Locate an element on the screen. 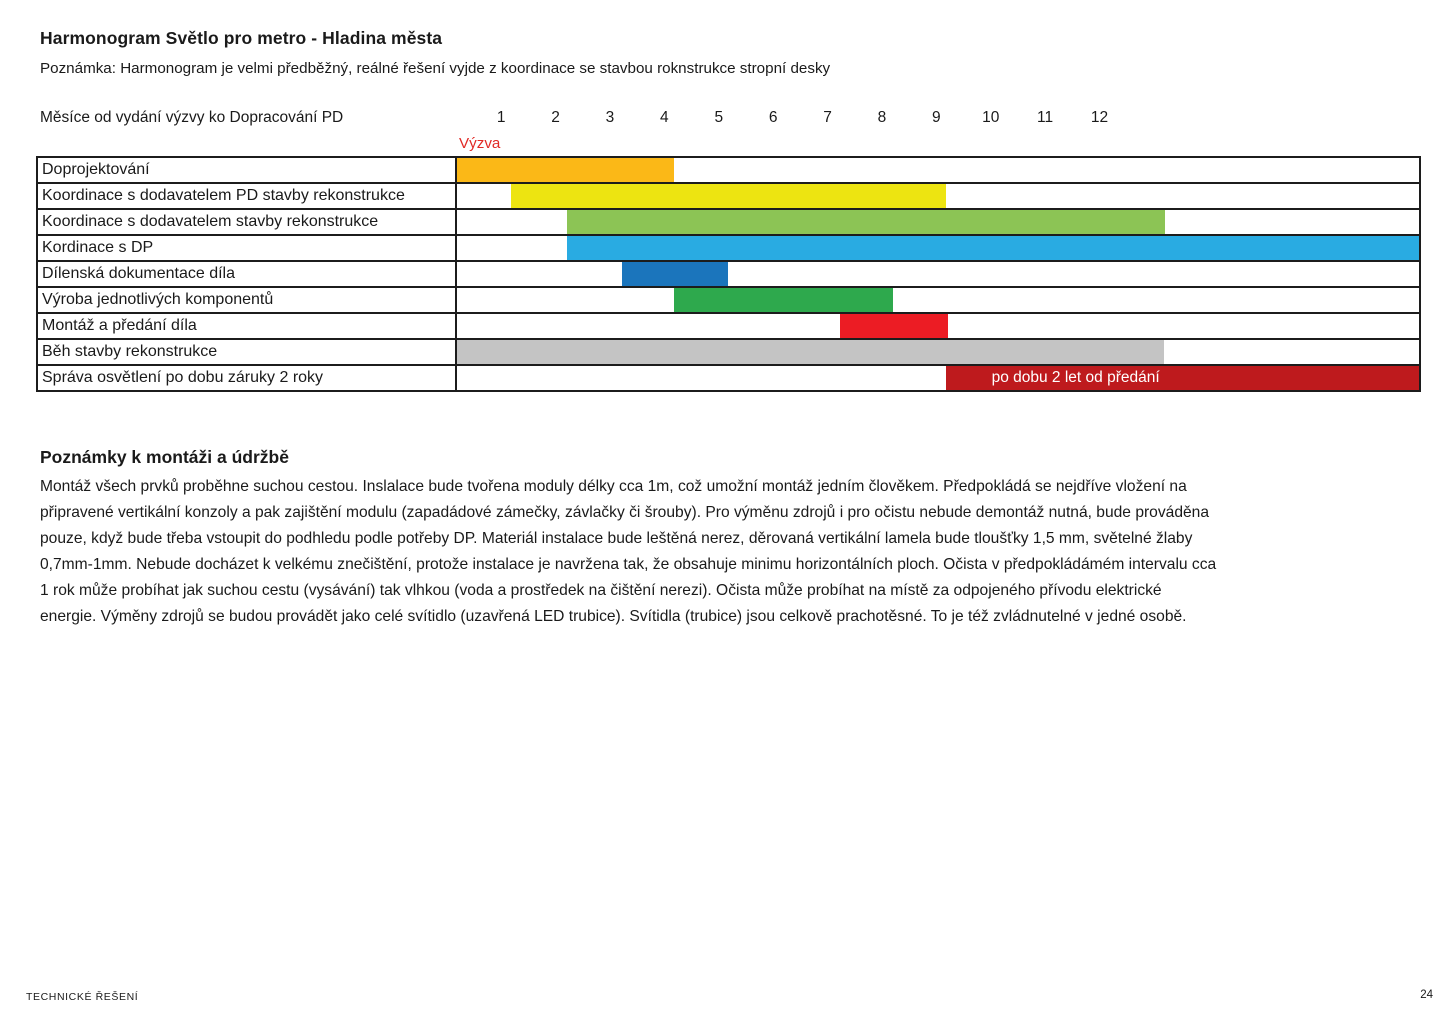  task-label: Výroba jednotlivých komponentů is located at coordinates (247, 300).